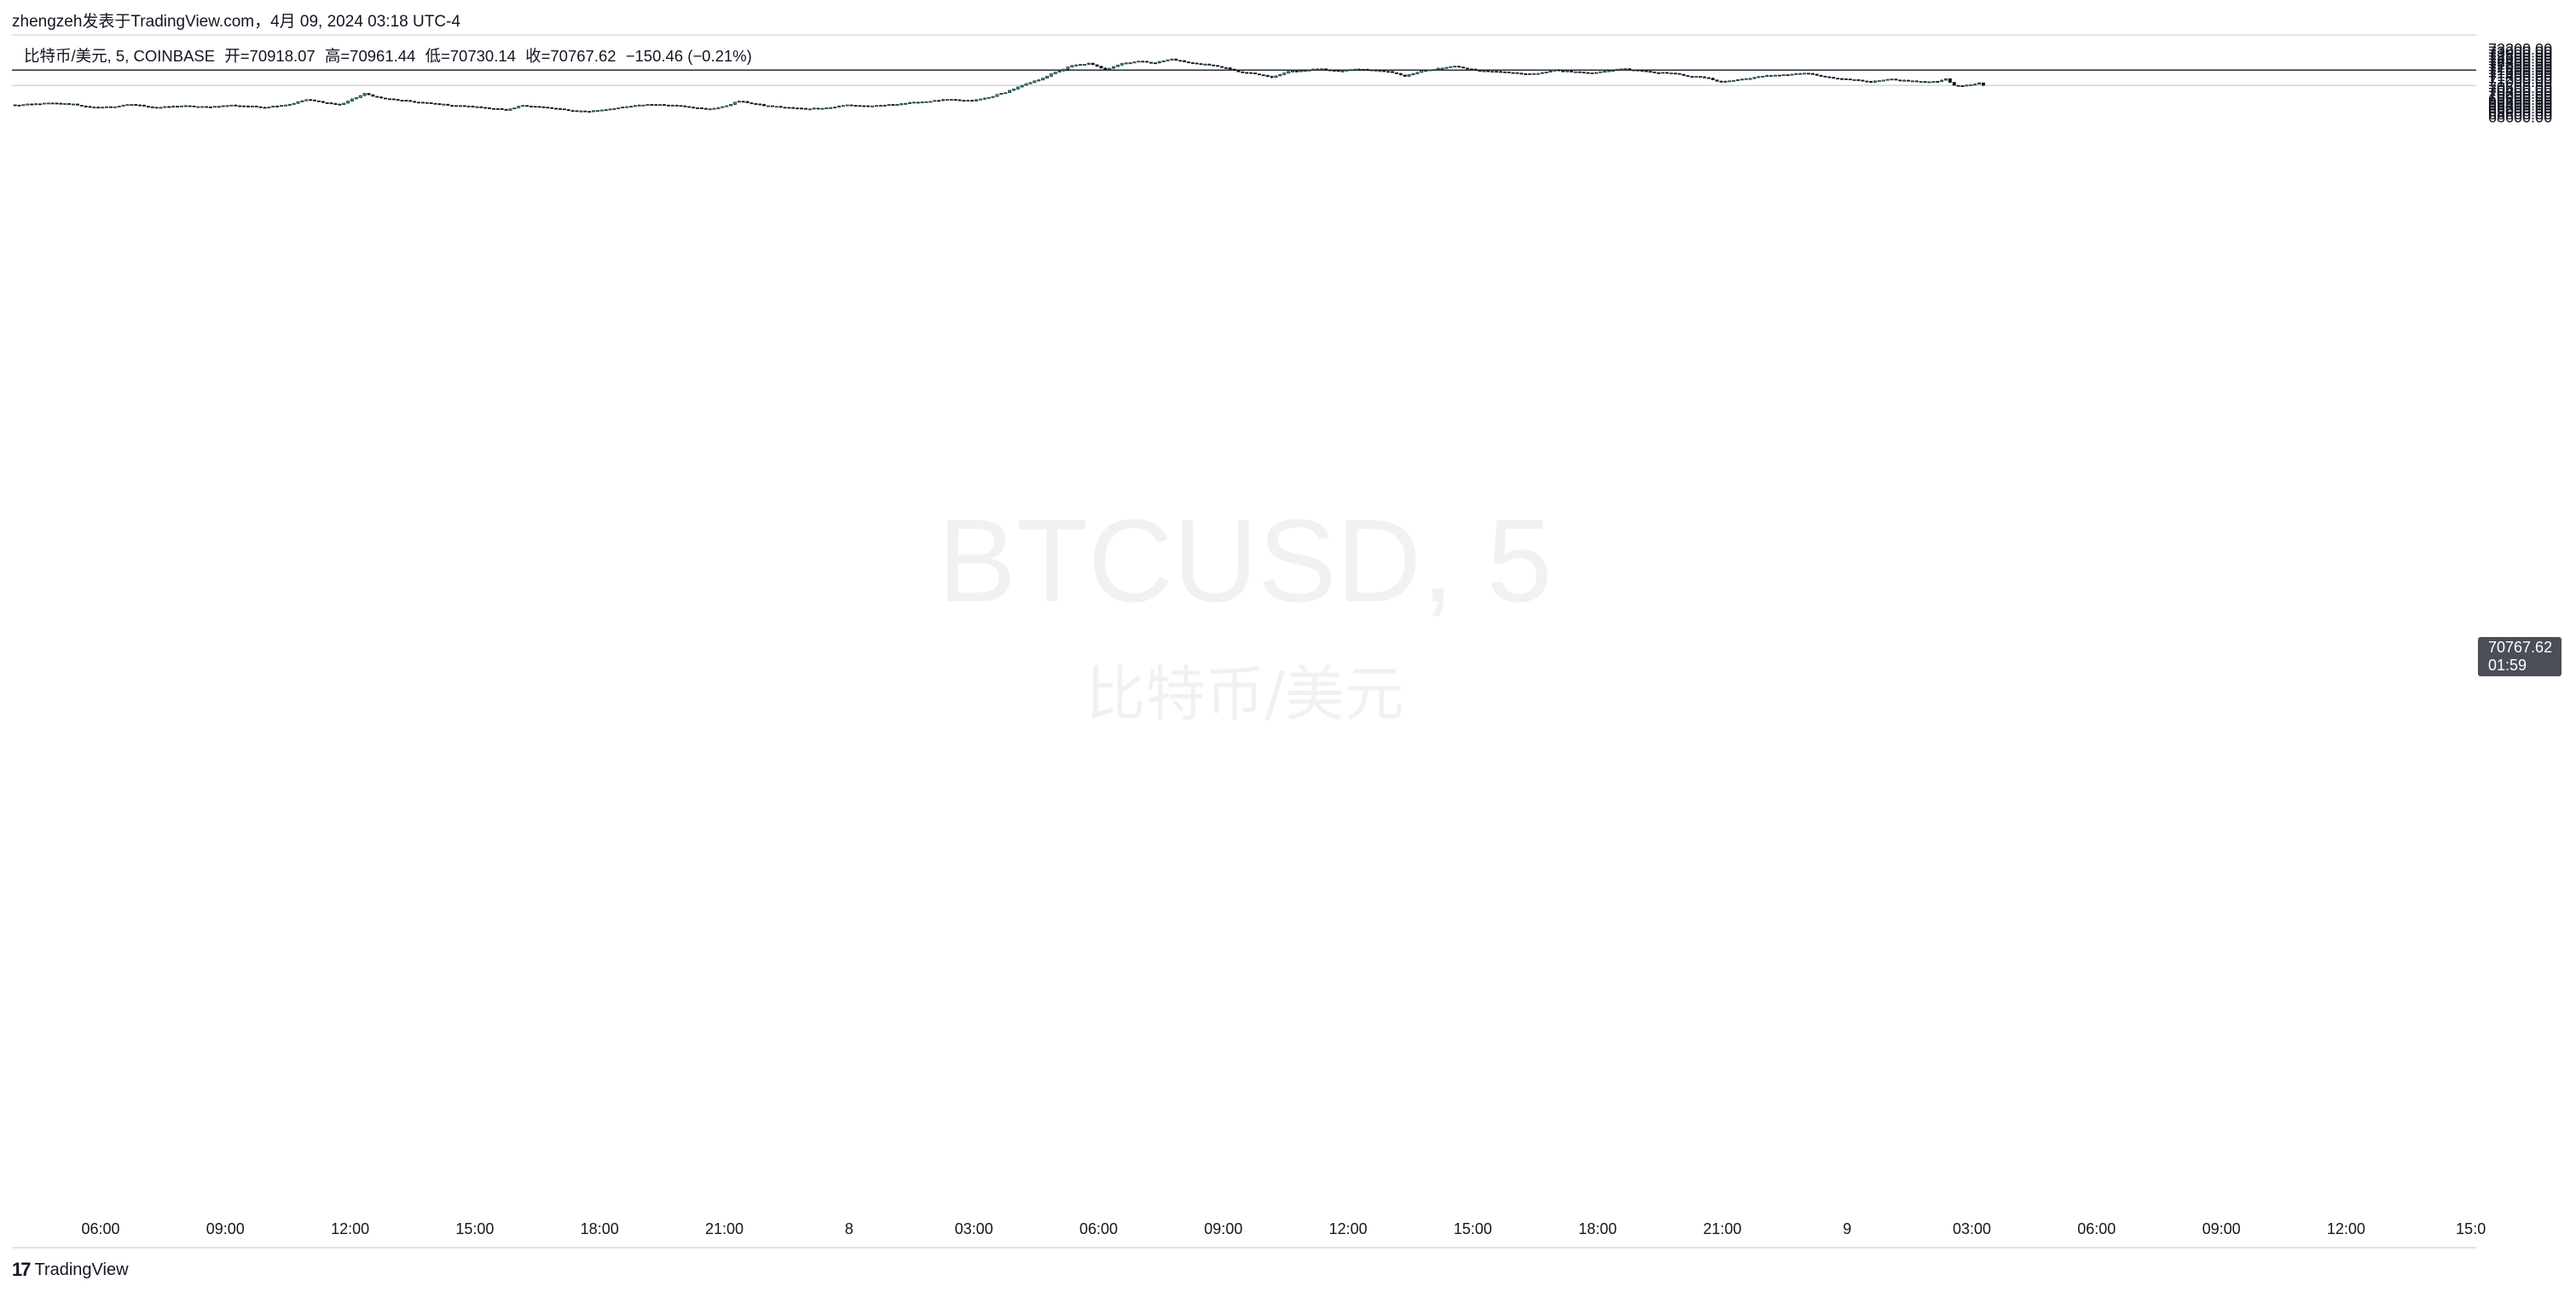 This screenshot has width=2576, height=1292. Describe the element at coordinates (1099, 1228) in the screenshot. I see `time-tick-label: 06:00` at that location.